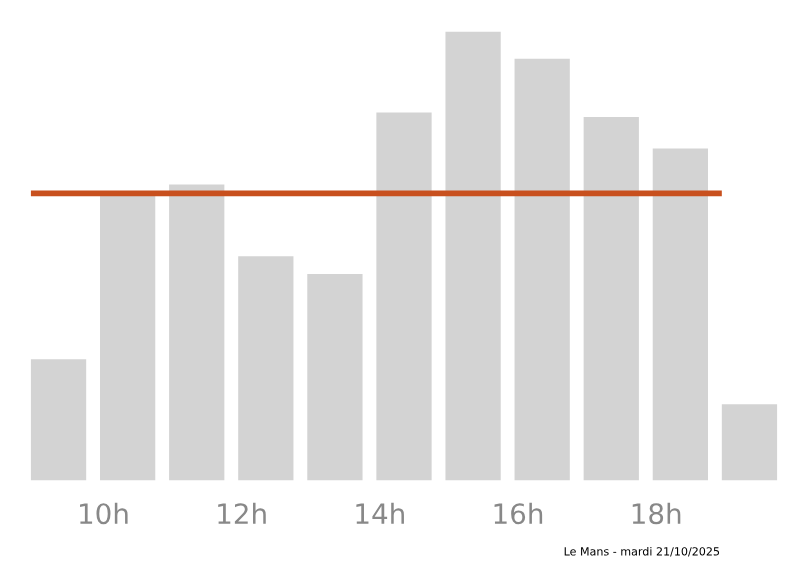  What do you see at coordinates (104, 513) in the screenshot?
I see `x-tick-label: 10h` at bounding box center [104, 513].